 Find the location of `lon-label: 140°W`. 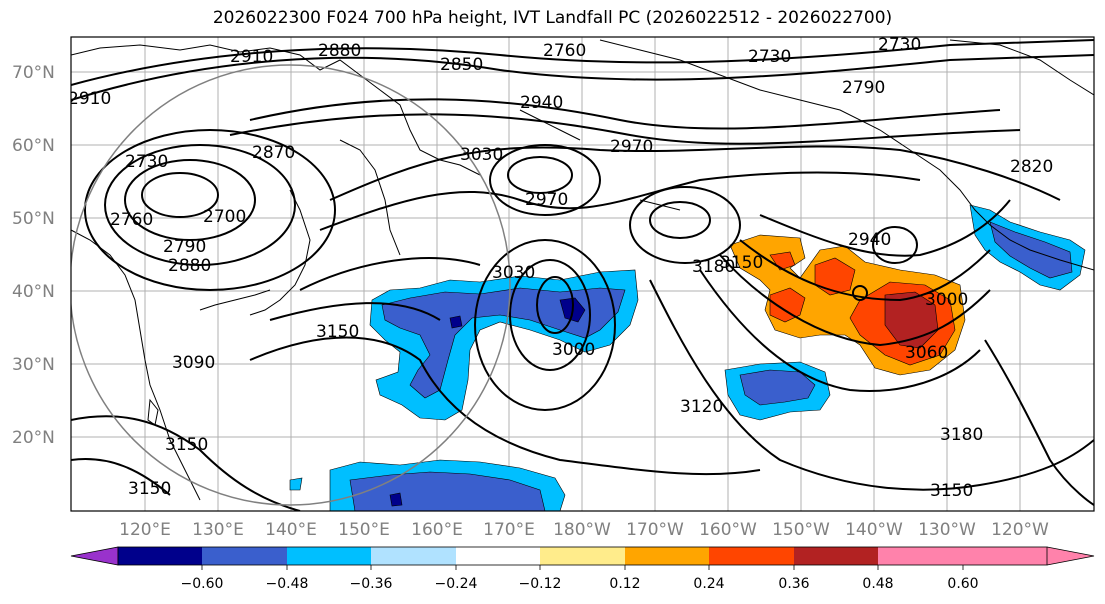

lon-label: 140°W is located at coordinates (874, 530).